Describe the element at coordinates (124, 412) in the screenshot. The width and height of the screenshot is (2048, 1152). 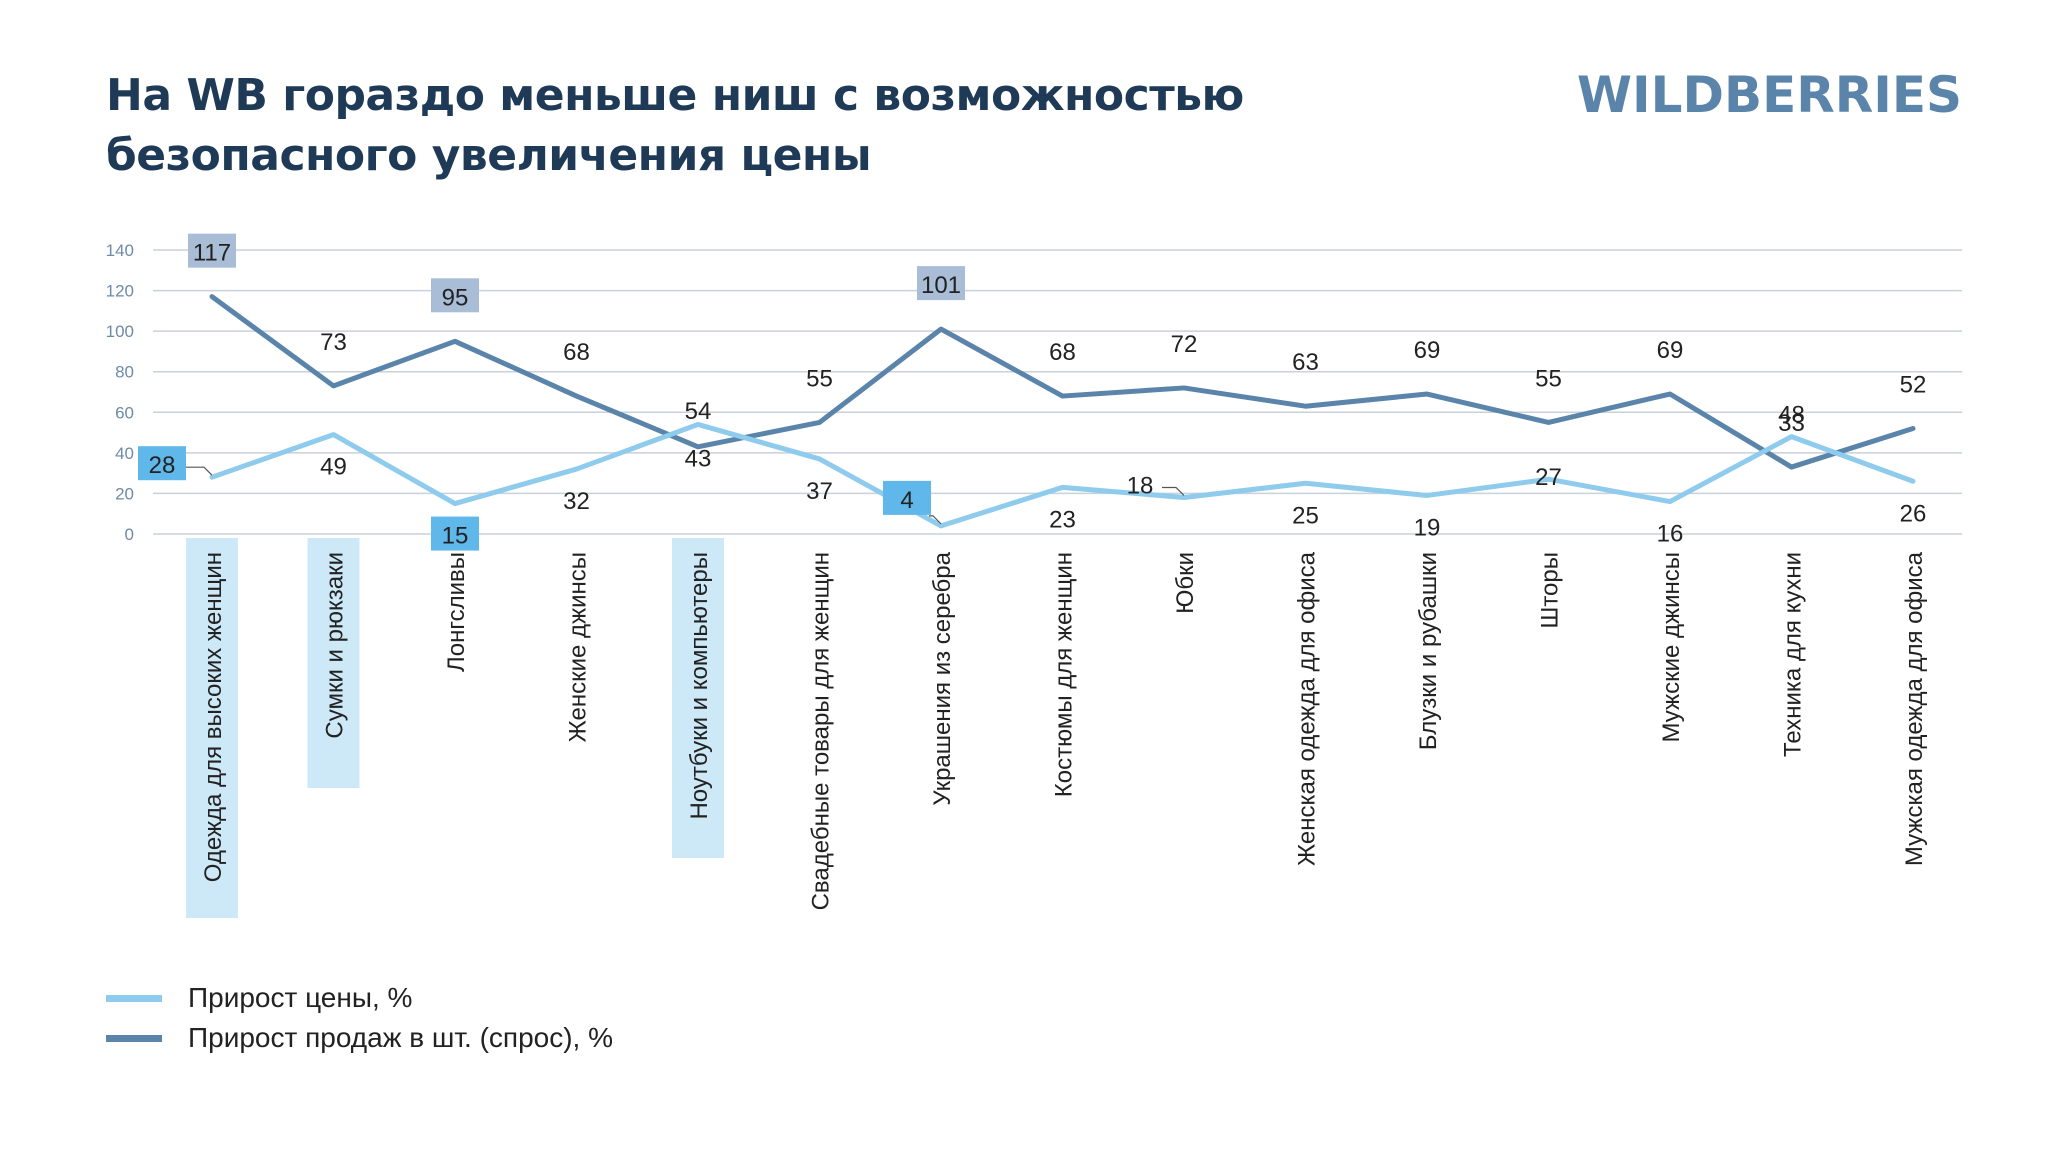
I see `y-tick-label: 60` at that location.